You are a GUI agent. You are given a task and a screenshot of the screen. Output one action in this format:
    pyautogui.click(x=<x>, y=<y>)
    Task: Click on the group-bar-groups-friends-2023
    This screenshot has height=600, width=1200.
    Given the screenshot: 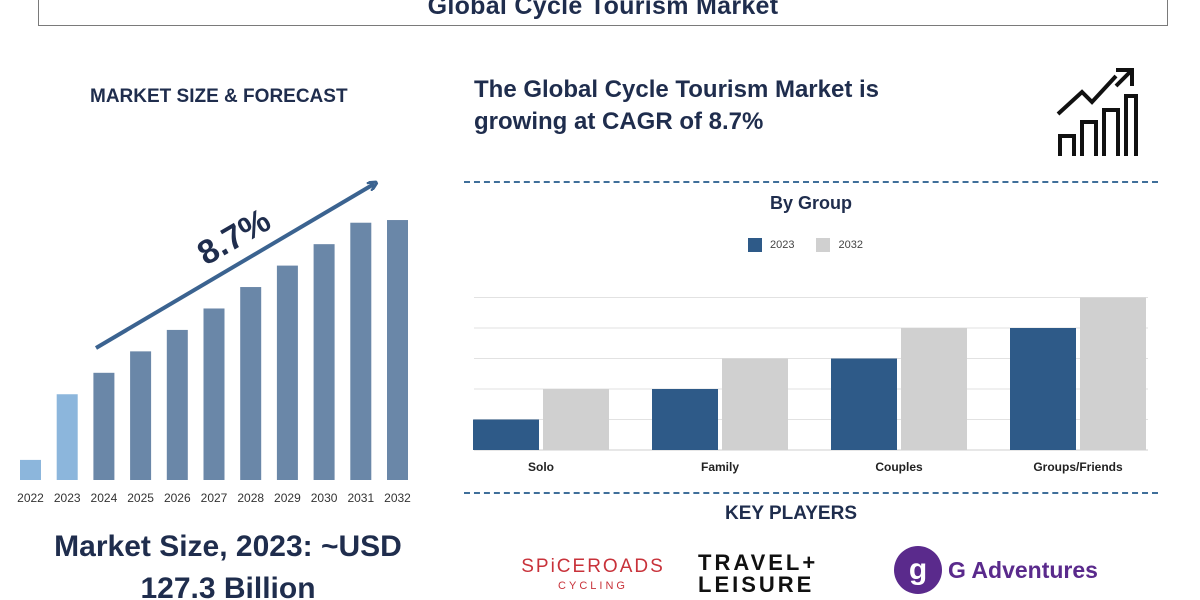 What is the action you would take?
    pyautogui.click(x=1043, y=389)
    